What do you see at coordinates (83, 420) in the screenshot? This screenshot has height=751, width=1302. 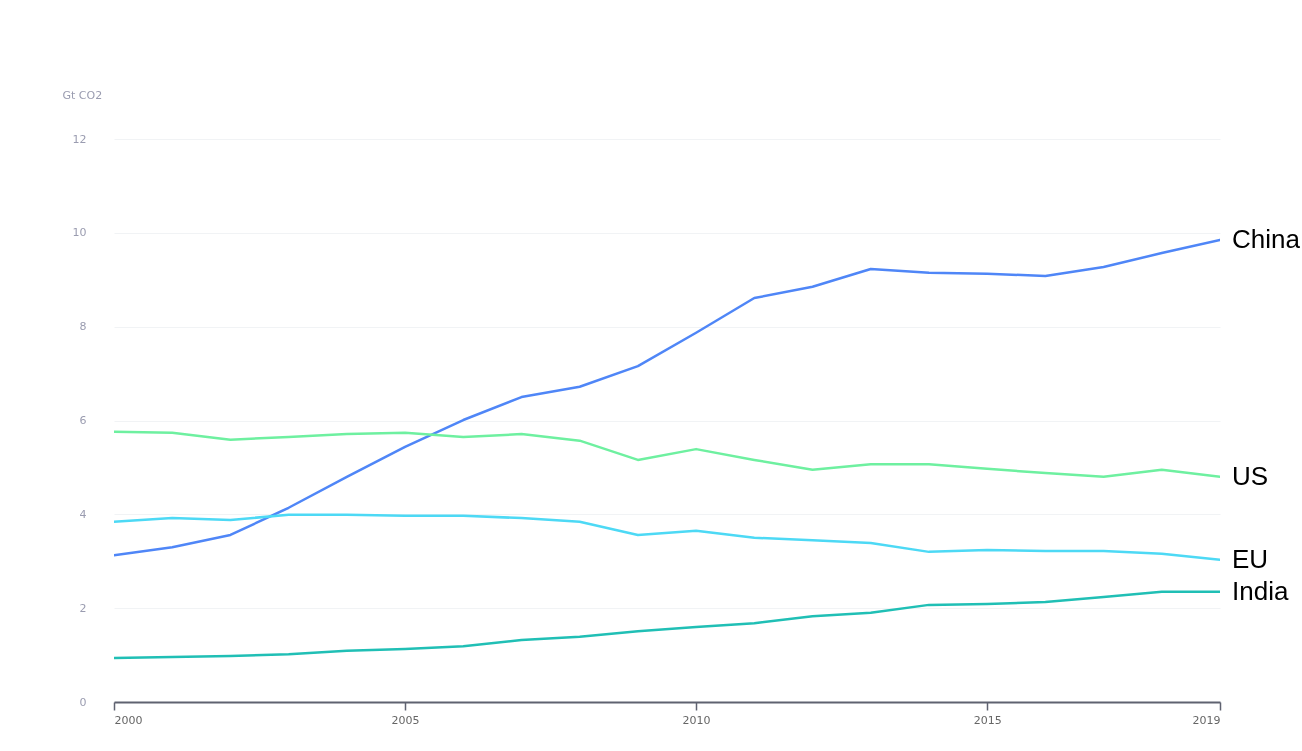 I see `y-tick-label: 6` at bounding box center [83, 420].